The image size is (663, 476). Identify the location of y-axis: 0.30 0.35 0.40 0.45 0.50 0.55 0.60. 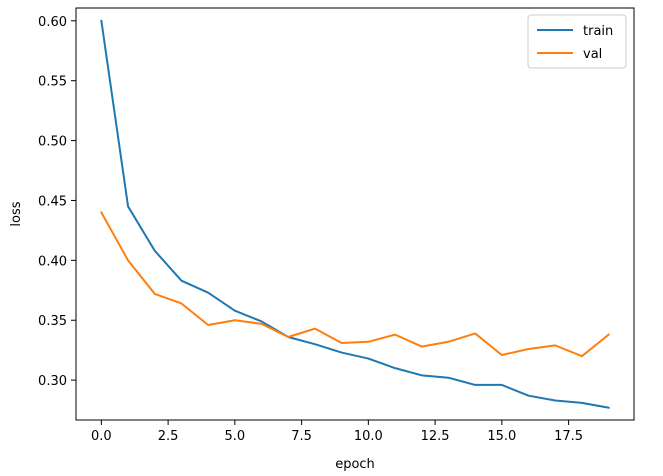
(57, 202).